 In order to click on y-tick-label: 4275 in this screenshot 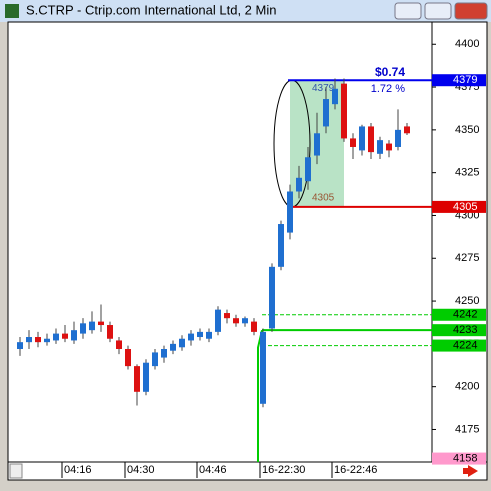, I will do `click(467, 258)`.